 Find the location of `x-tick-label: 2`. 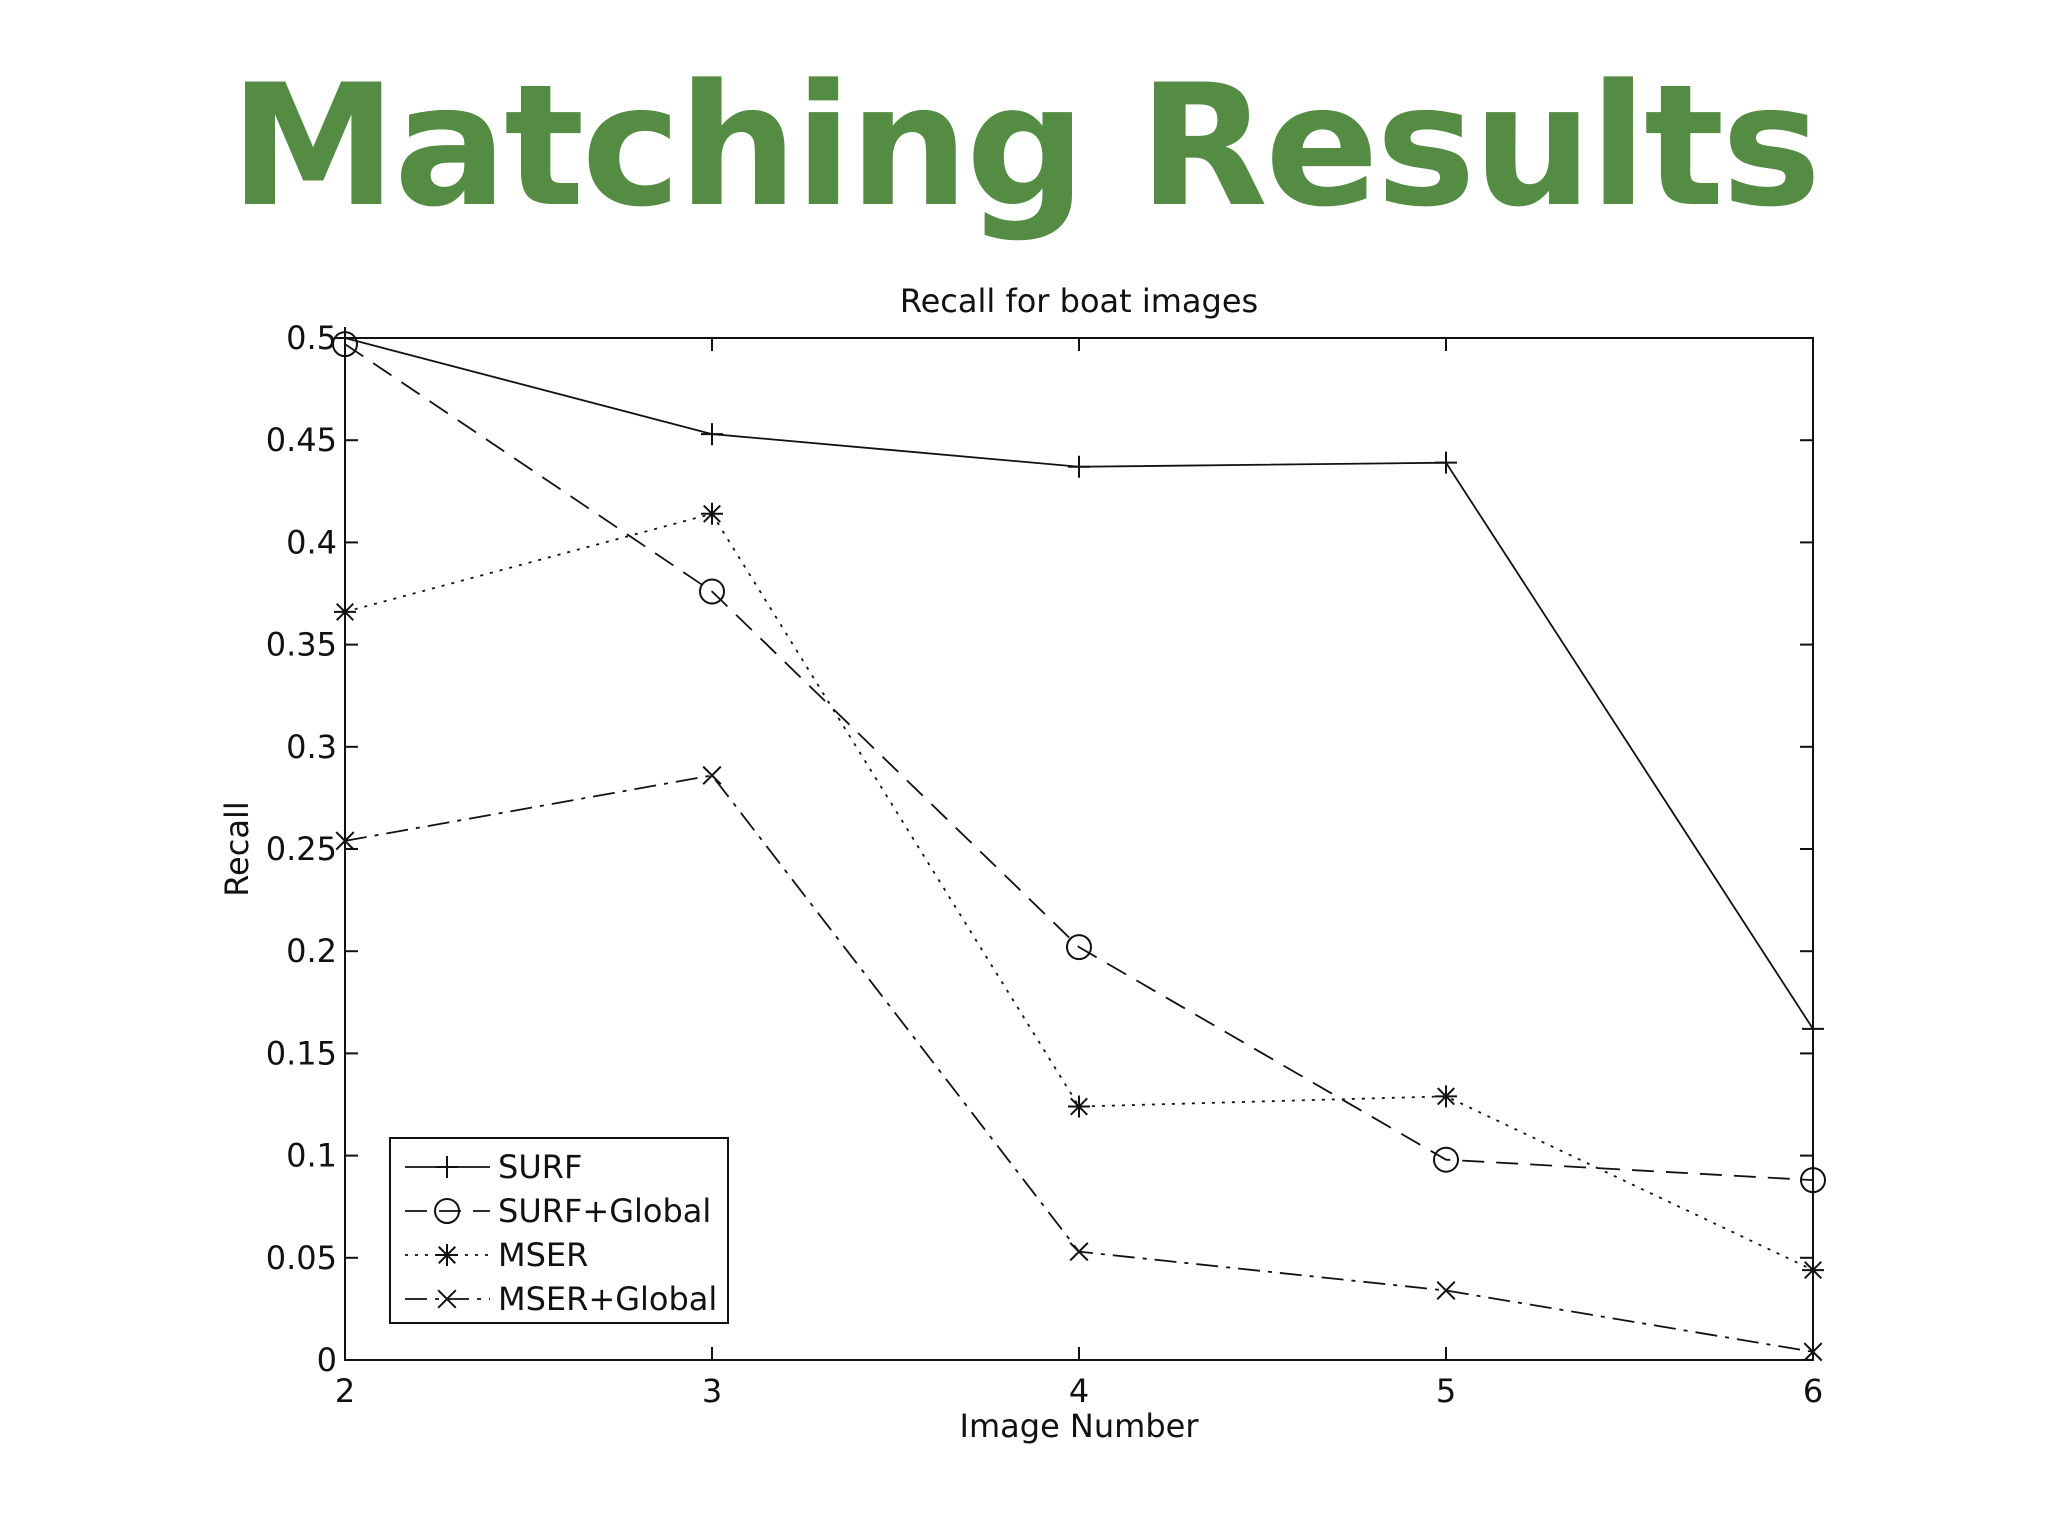

x-tick-label: 2 is located at coordinates (345, 1391).